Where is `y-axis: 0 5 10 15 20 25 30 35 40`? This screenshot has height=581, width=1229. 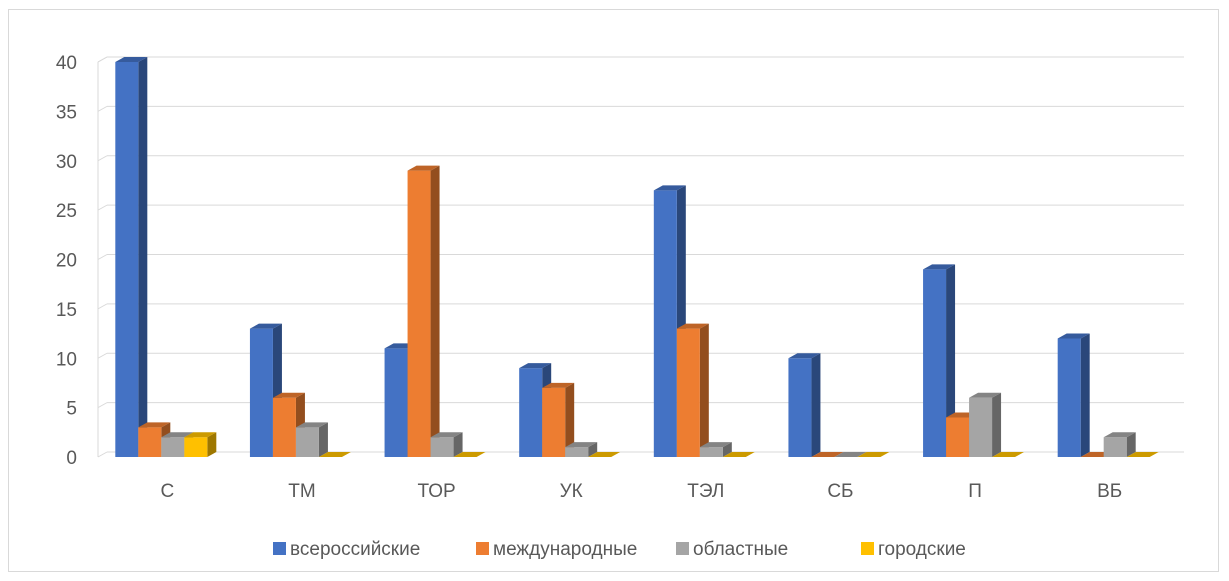
y-axis: 0 5 10 15 20 25 30 35 40 is located at coordinates (82, 261).